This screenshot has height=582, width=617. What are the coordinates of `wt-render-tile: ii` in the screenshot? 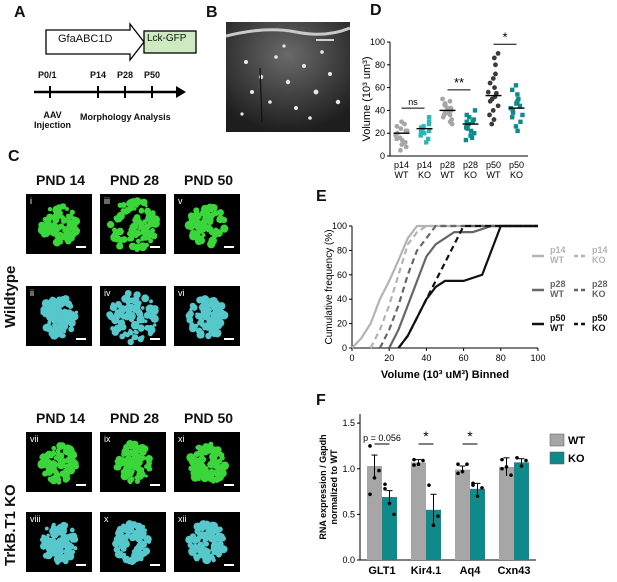 It's located at (59, 316).